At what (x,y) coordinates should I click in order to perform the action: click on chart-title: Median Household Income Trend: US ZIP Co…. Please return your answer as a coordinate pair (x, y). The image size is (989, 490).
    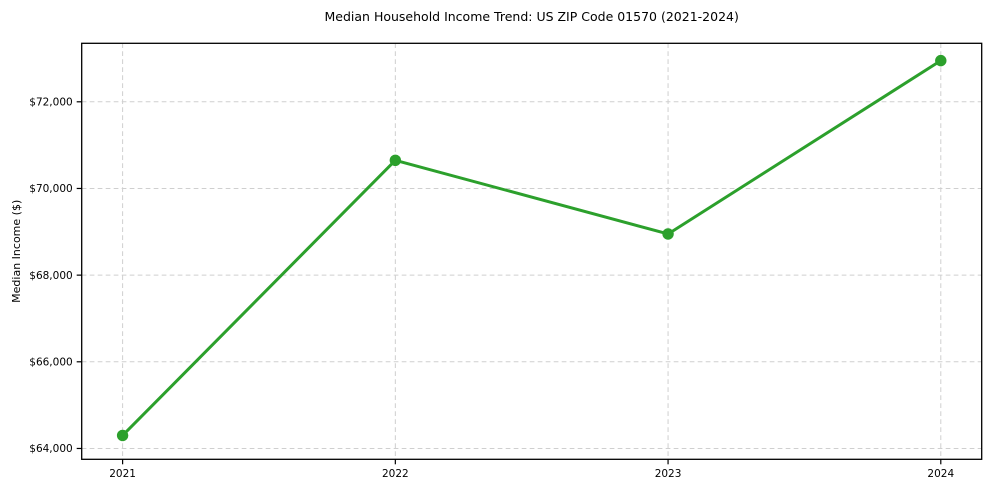
    Looking at the image, I should click on (532, 16).